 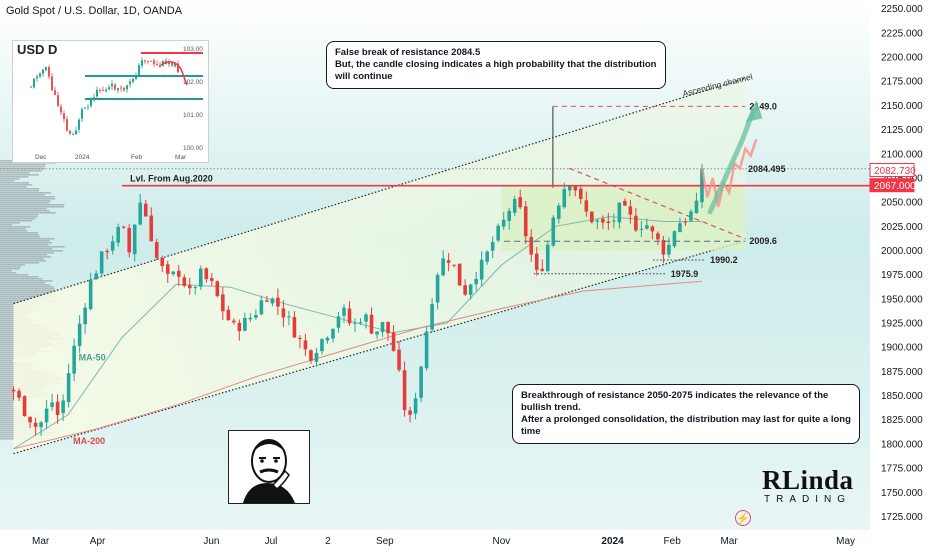 I want to click on price-tick-label: 1800.000, so click(x=902, y=444).